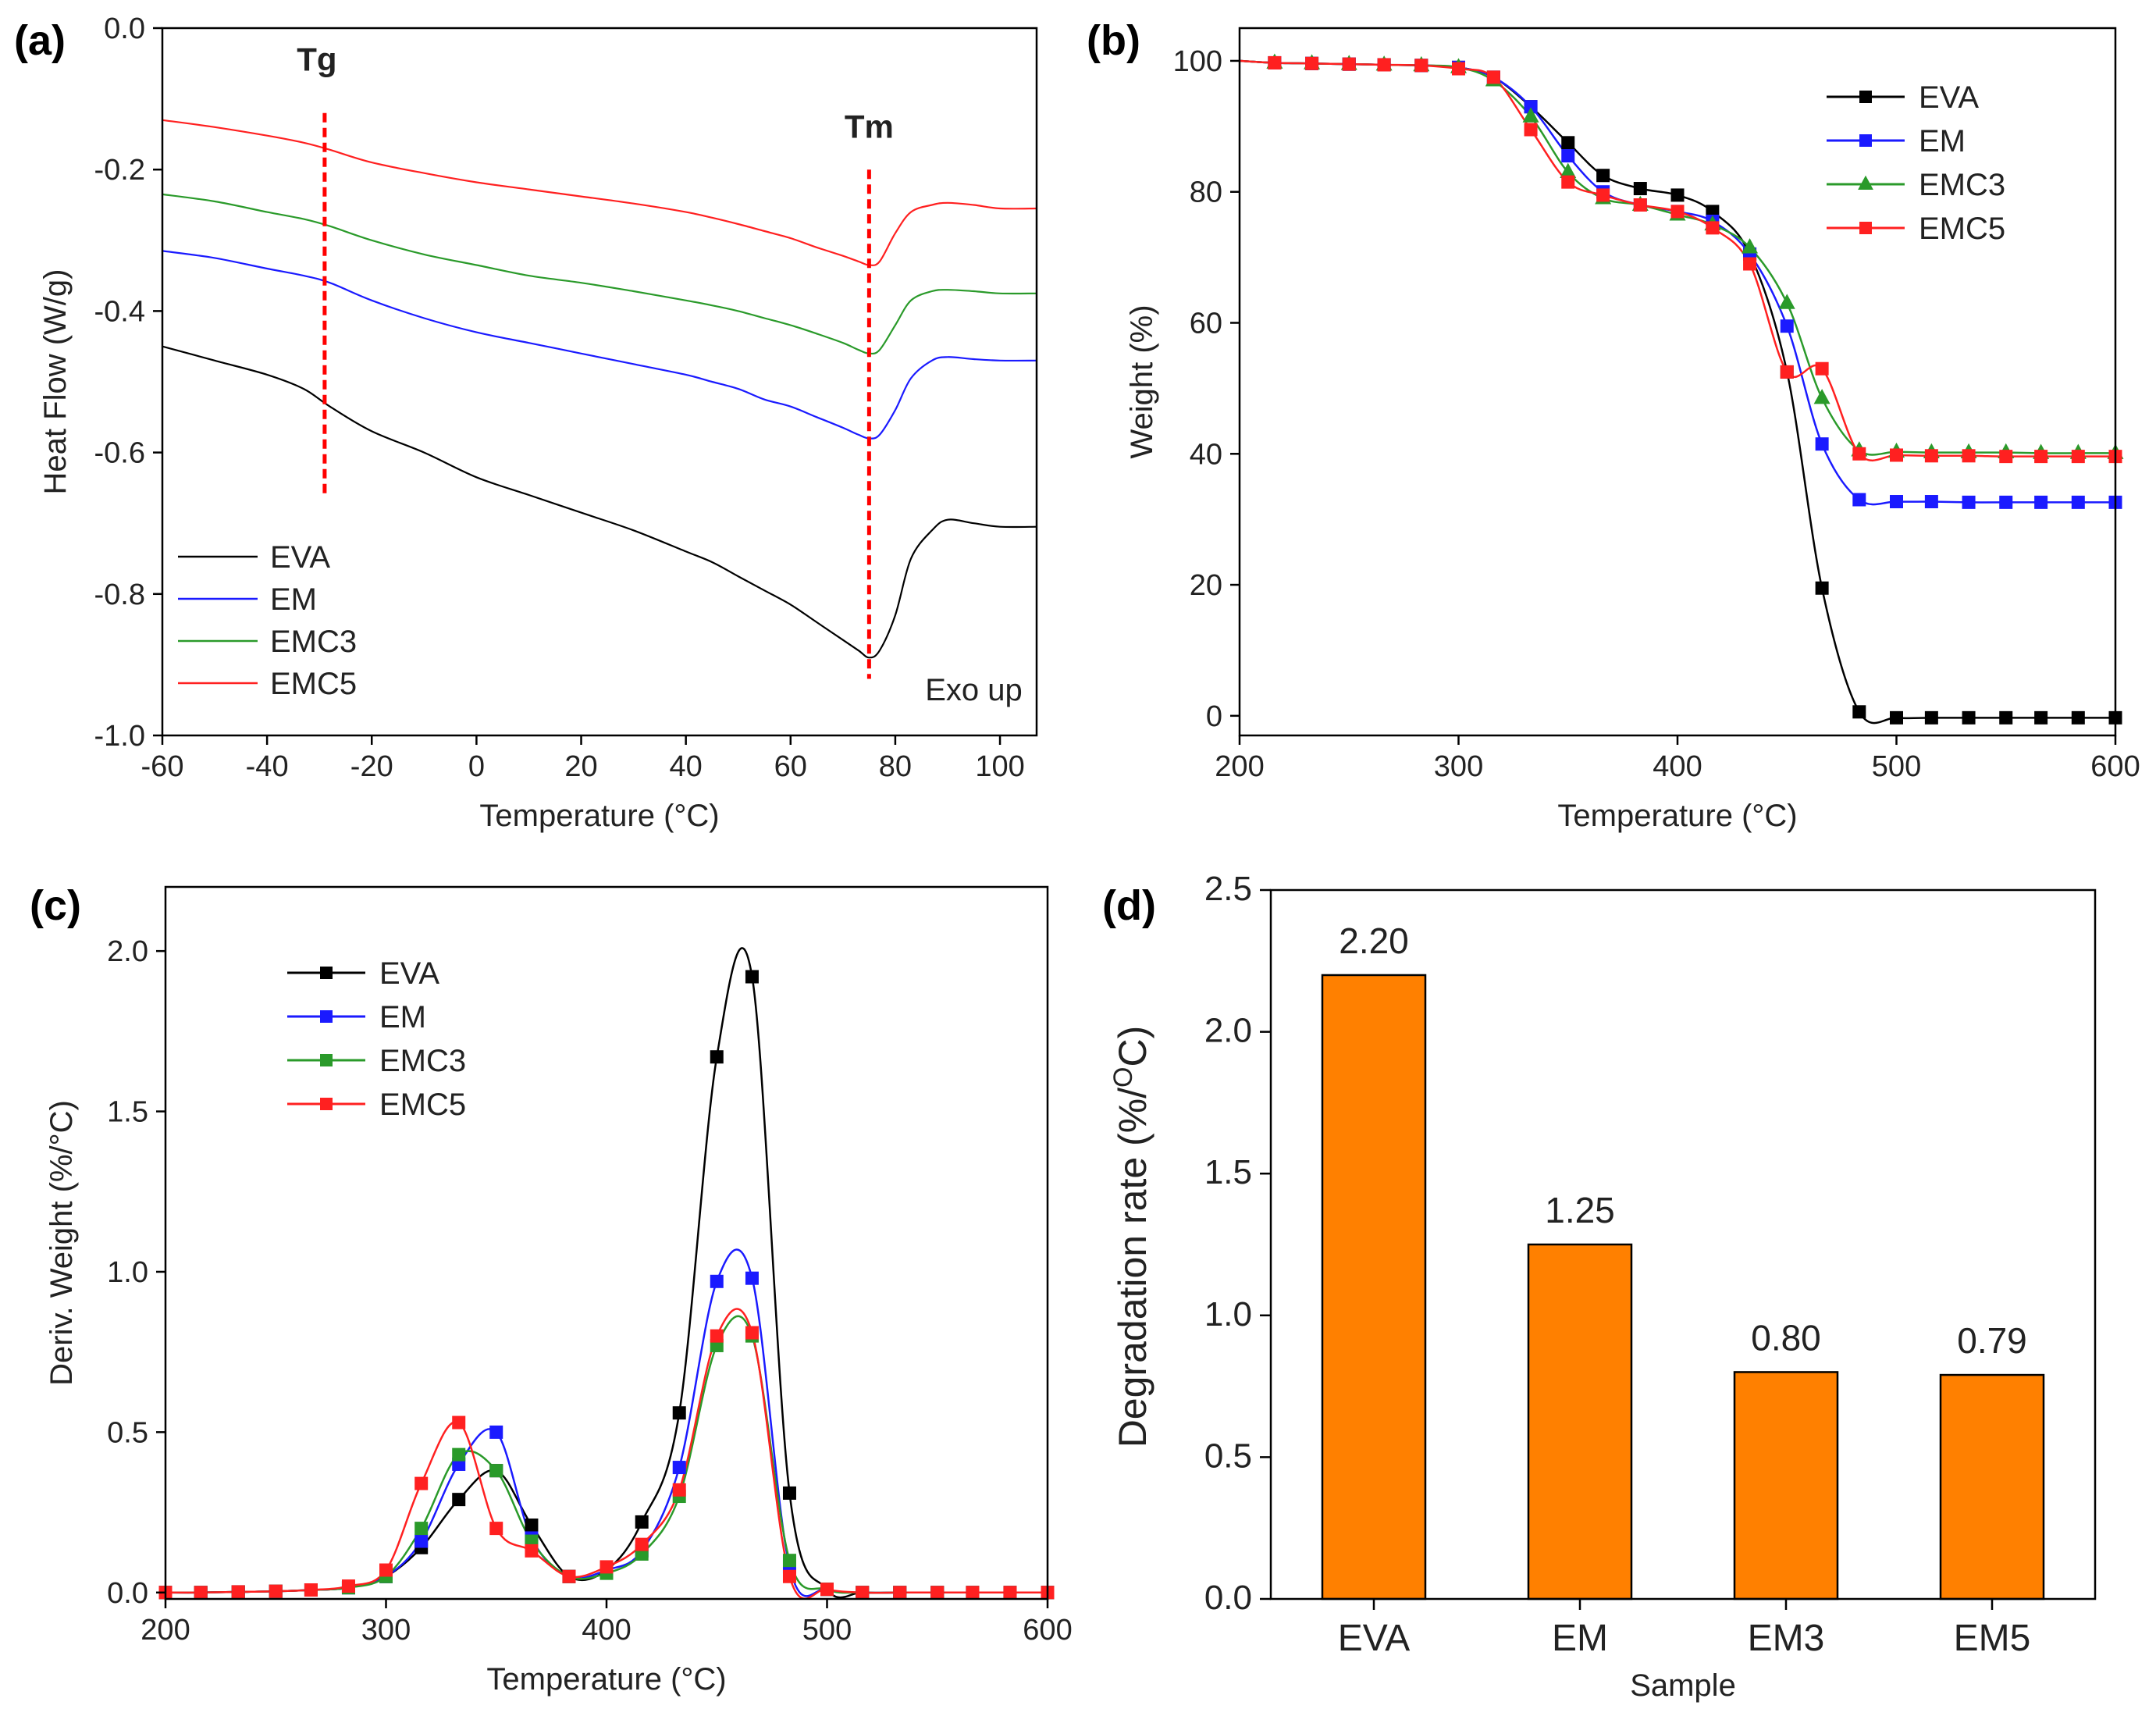 This screenshot has height=1734, width=2156. Describe the element at coordinates (476, 766) in the screenshot. I see `x-tick-label: 0` at that location.